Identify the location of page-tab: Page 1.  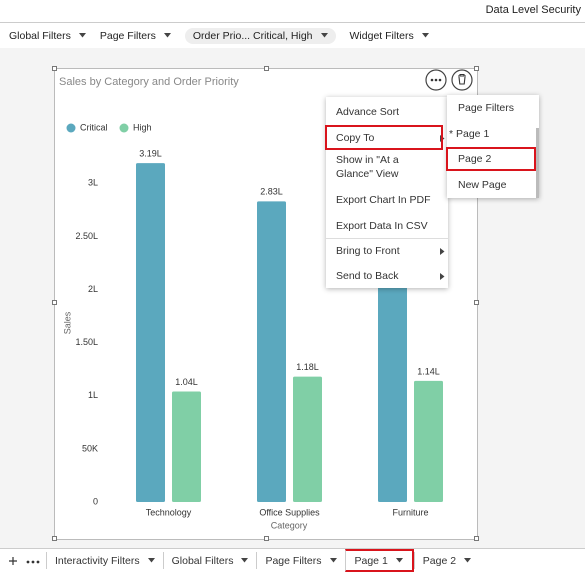
(379, 560).